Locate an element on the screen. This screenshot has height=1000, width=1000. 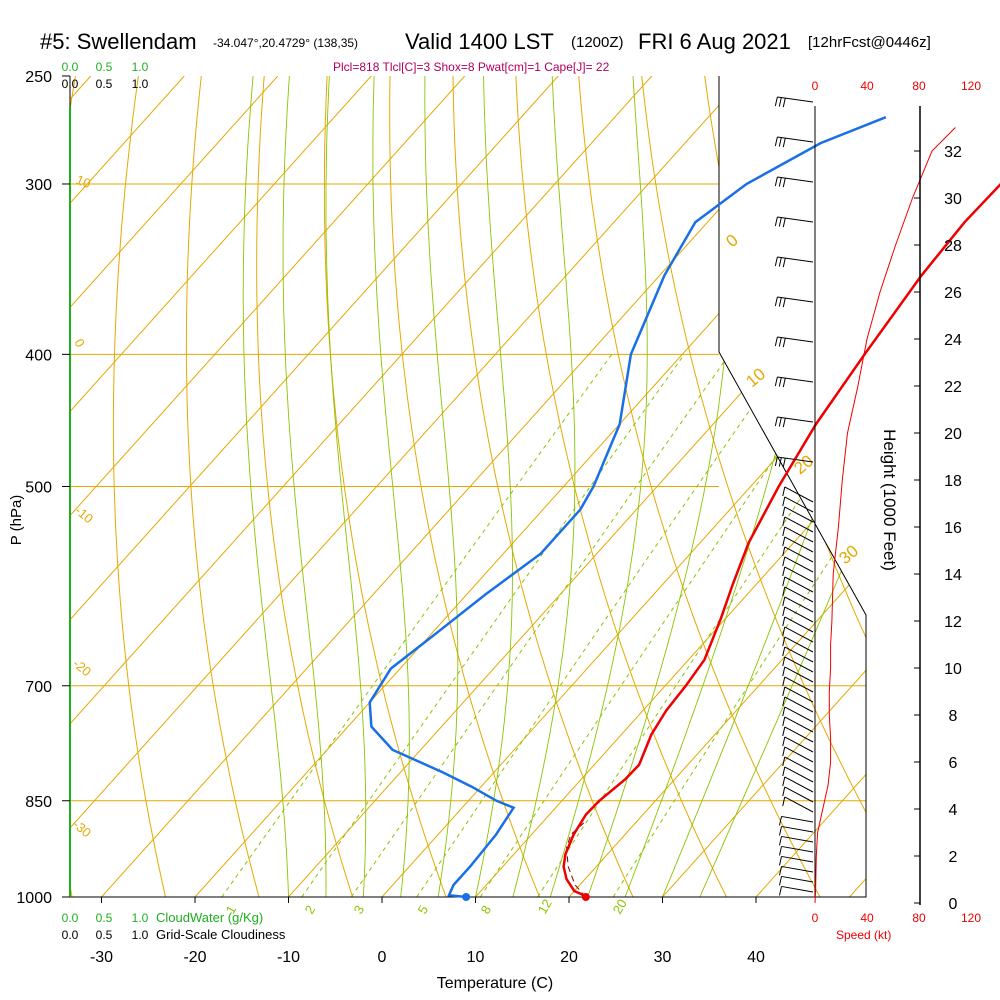
pressure-tick-label: 250 is located at coordinates (38, 77).